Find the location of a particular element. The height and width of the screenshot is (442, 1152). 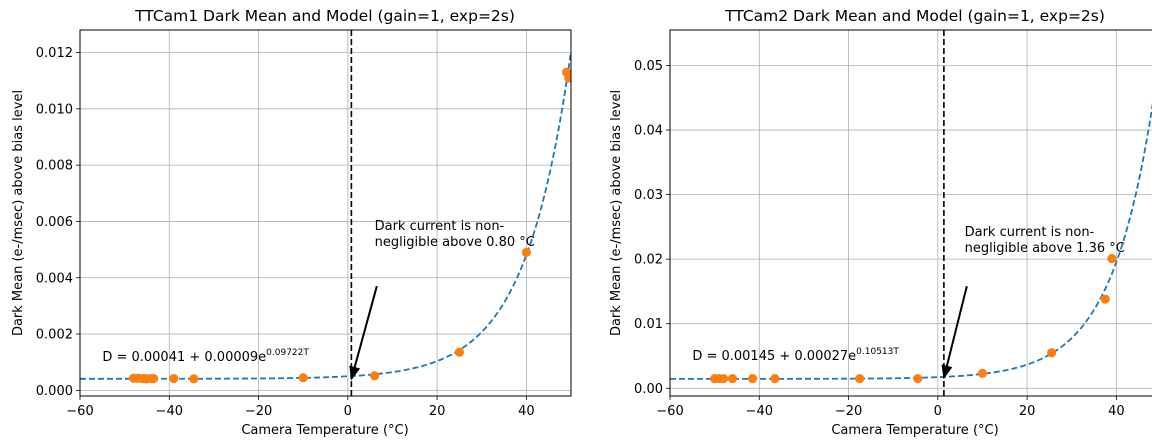

chart-2-annotation-line1: Dark current is non- is located at coordinates (1030, 232).